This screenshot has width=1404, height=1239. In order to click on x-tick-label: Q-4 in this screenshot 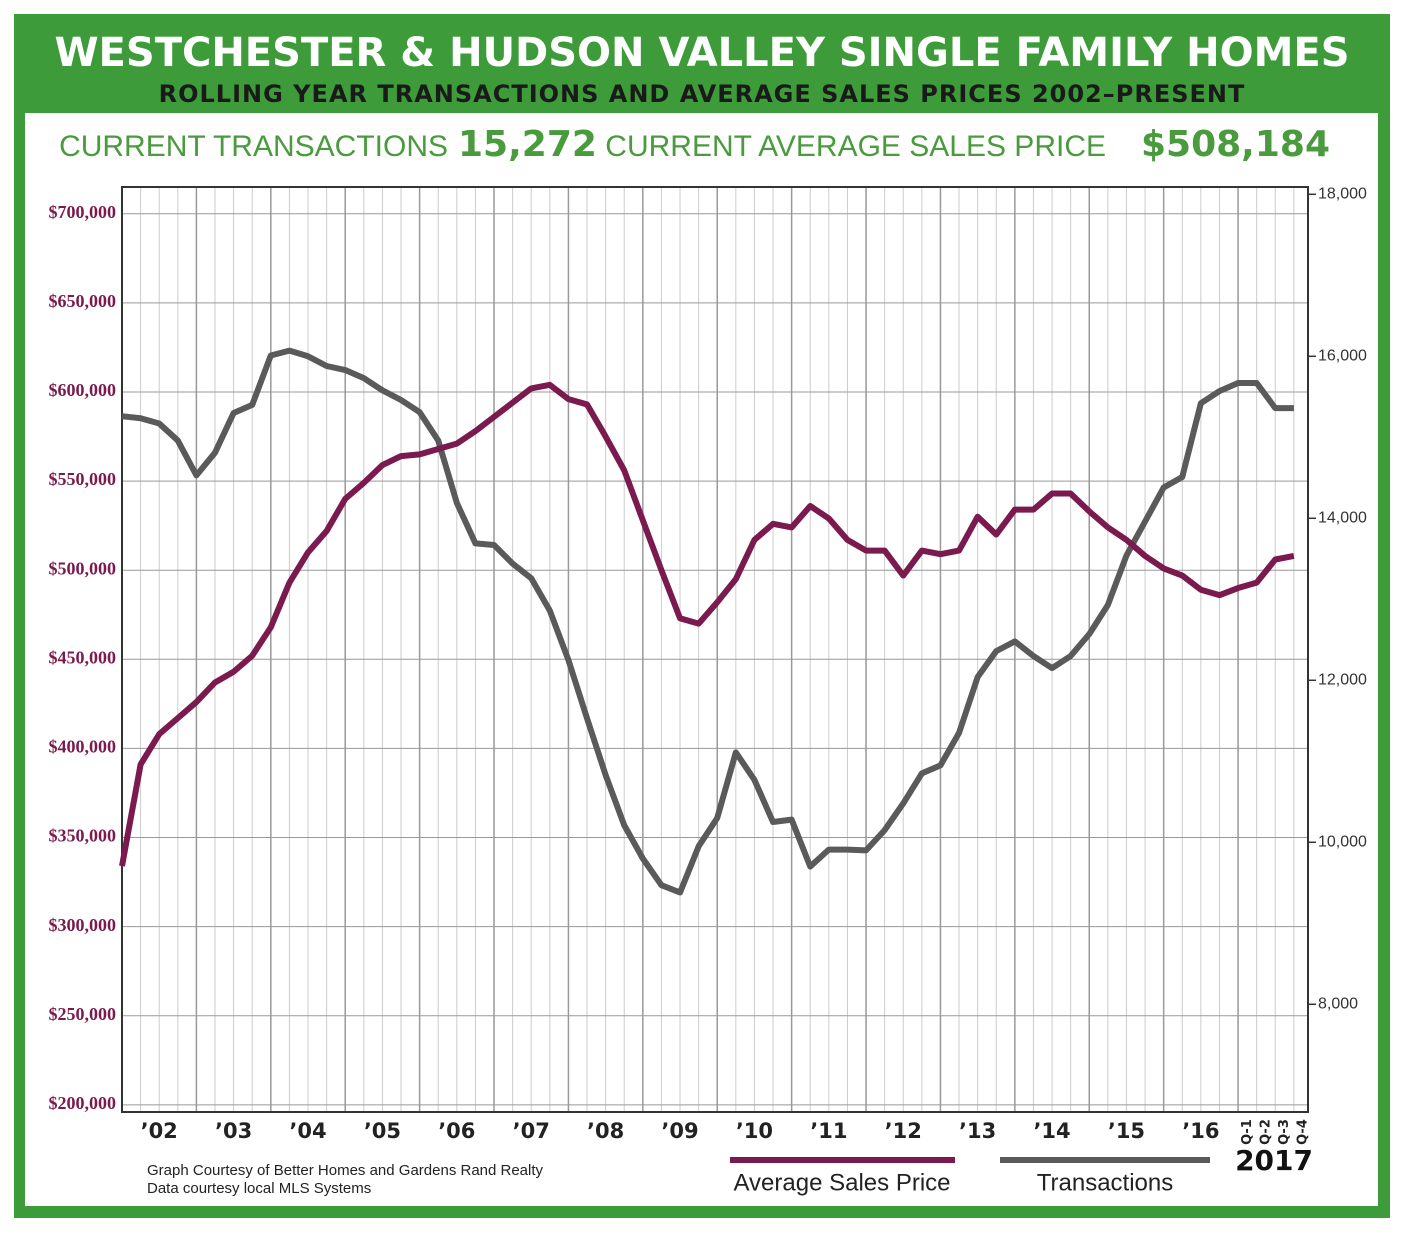, I will do `click(1303, 1132)`.